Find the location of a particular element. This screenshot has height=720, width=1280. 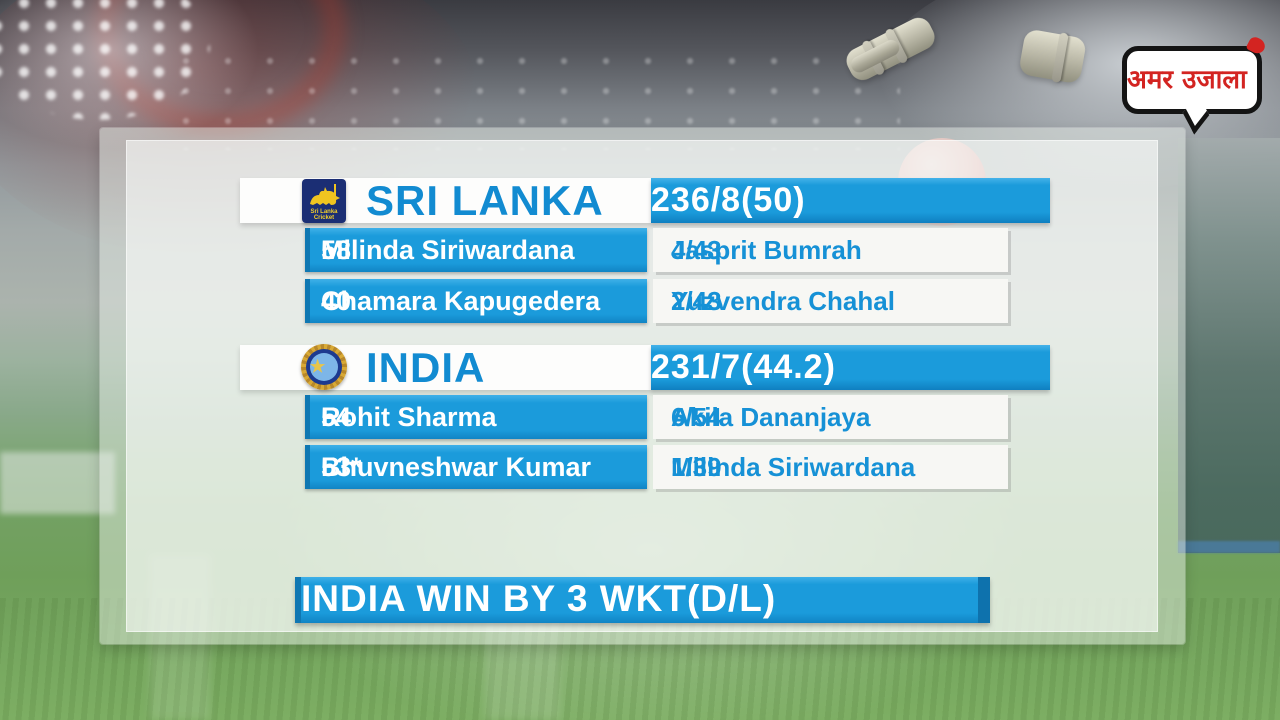

batter-runs: 40 is located at coordinates (336, 300).